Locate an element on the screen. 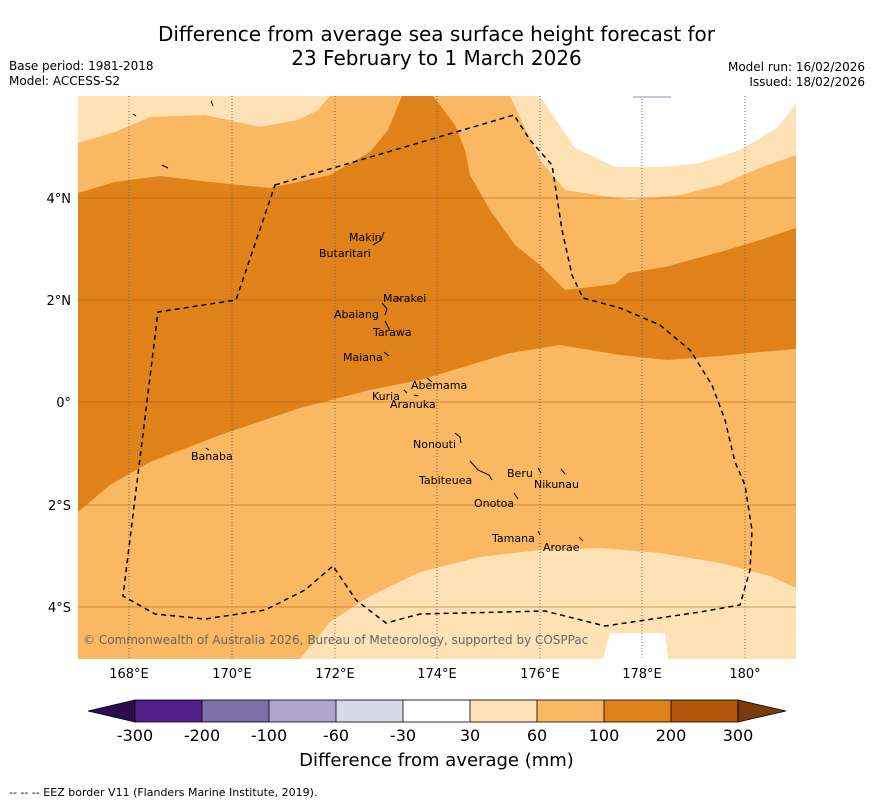 Image resolution: width=873 pixels, height=804 pixels. meta-left: Base period: 1981-2018 Model: ACCESS-S2 is located at coordinates (81, 74).